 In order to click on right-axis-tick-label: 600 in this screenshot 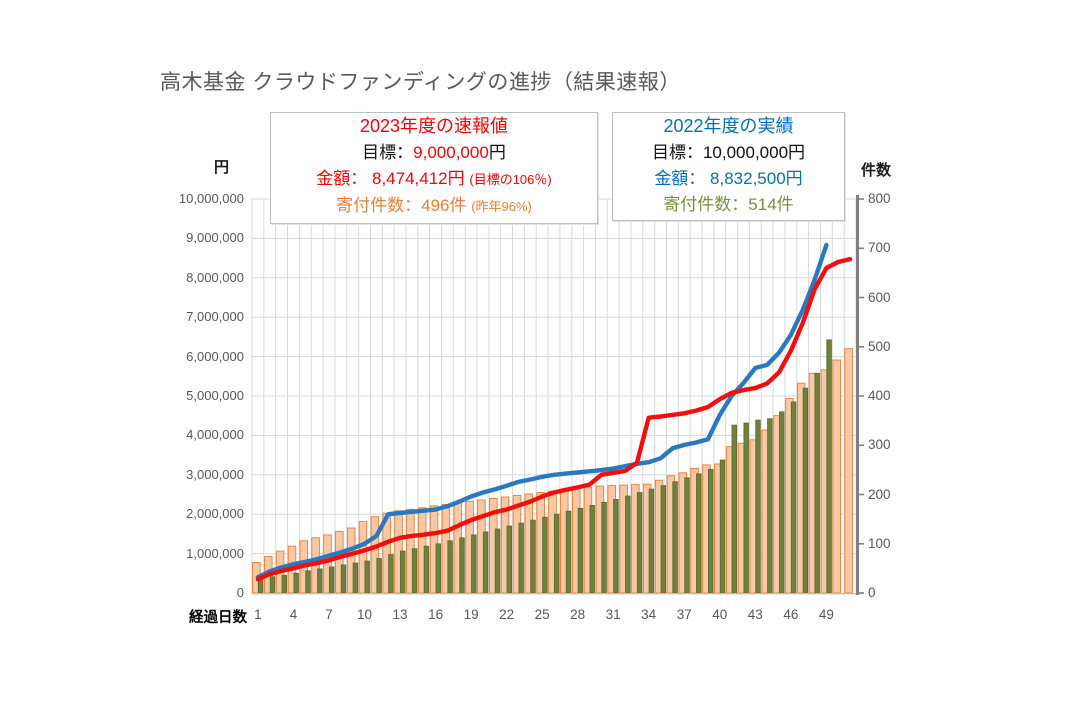, I will do `click(879, 297)`.